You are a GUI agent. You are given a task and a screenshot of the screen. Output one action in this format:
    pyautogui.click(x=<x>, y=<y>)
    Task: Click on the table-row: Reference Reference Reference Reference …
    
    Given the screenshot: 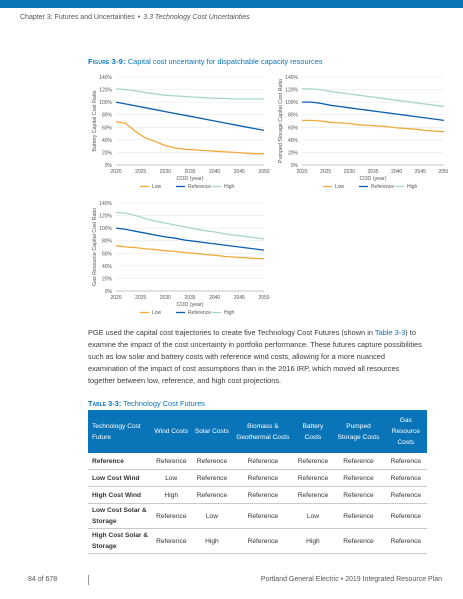 What is the action you would take?
    pyautogui.click(x=257, y=461)
    